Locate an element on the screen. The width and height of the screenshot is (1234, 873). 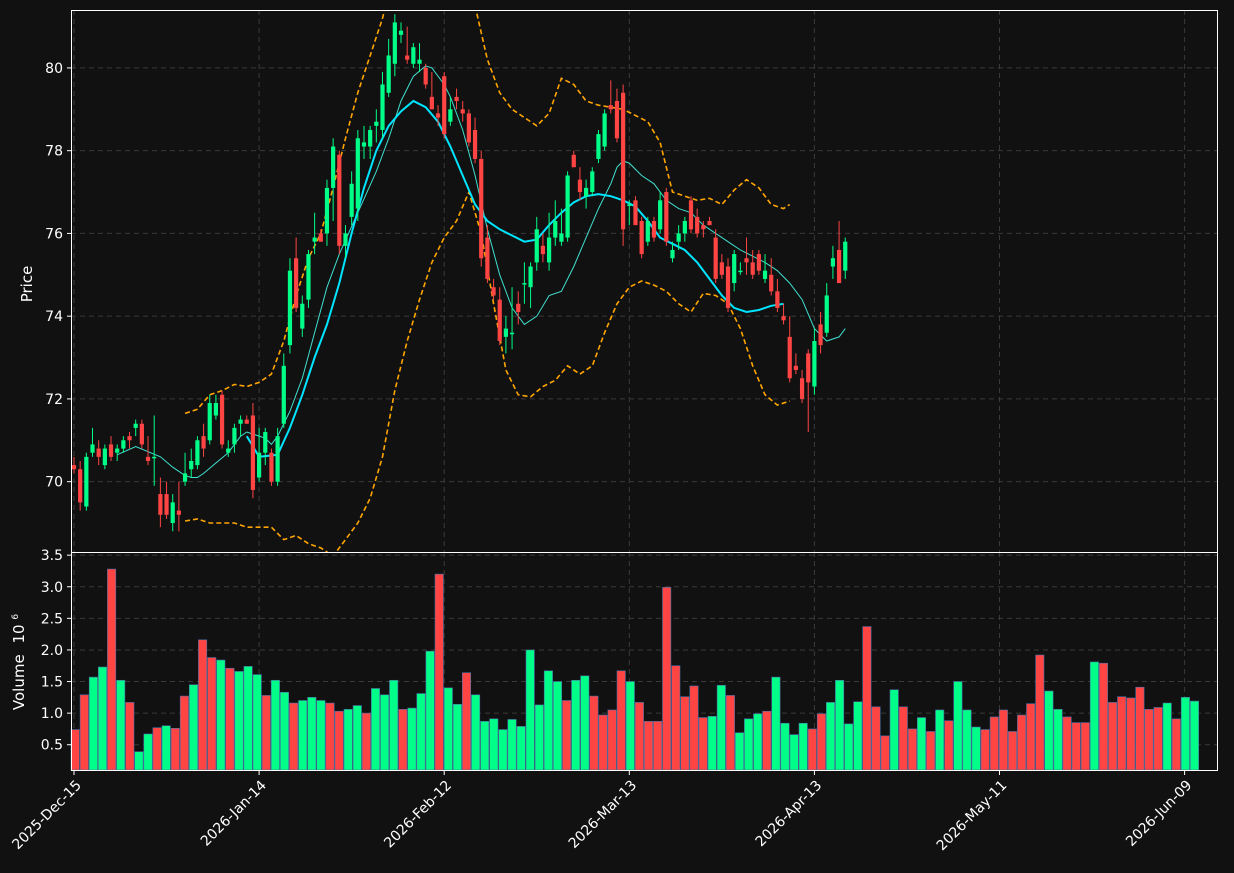
volume-tick-label: 2.5 is located at coordinates (52, 619).